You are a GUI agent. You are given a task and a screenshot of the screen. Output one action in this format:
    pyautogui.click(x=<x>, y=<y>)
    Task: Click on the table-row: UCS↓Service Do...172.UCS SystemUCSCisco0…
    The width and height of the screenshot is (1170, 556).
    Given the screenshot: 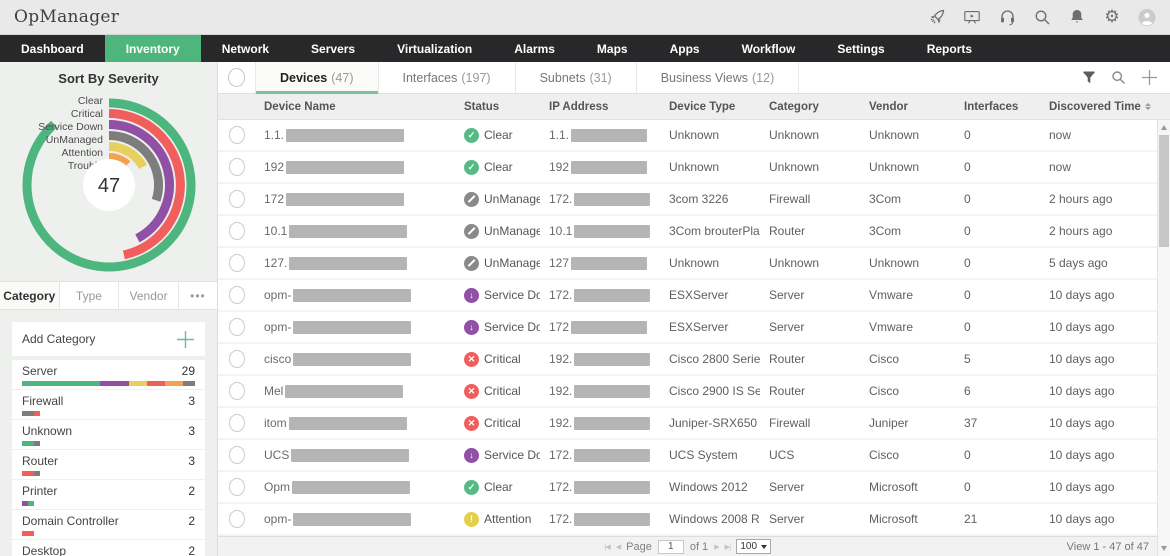 What is the action you would take?
    pyautogui.click(x=687, y=455)
    